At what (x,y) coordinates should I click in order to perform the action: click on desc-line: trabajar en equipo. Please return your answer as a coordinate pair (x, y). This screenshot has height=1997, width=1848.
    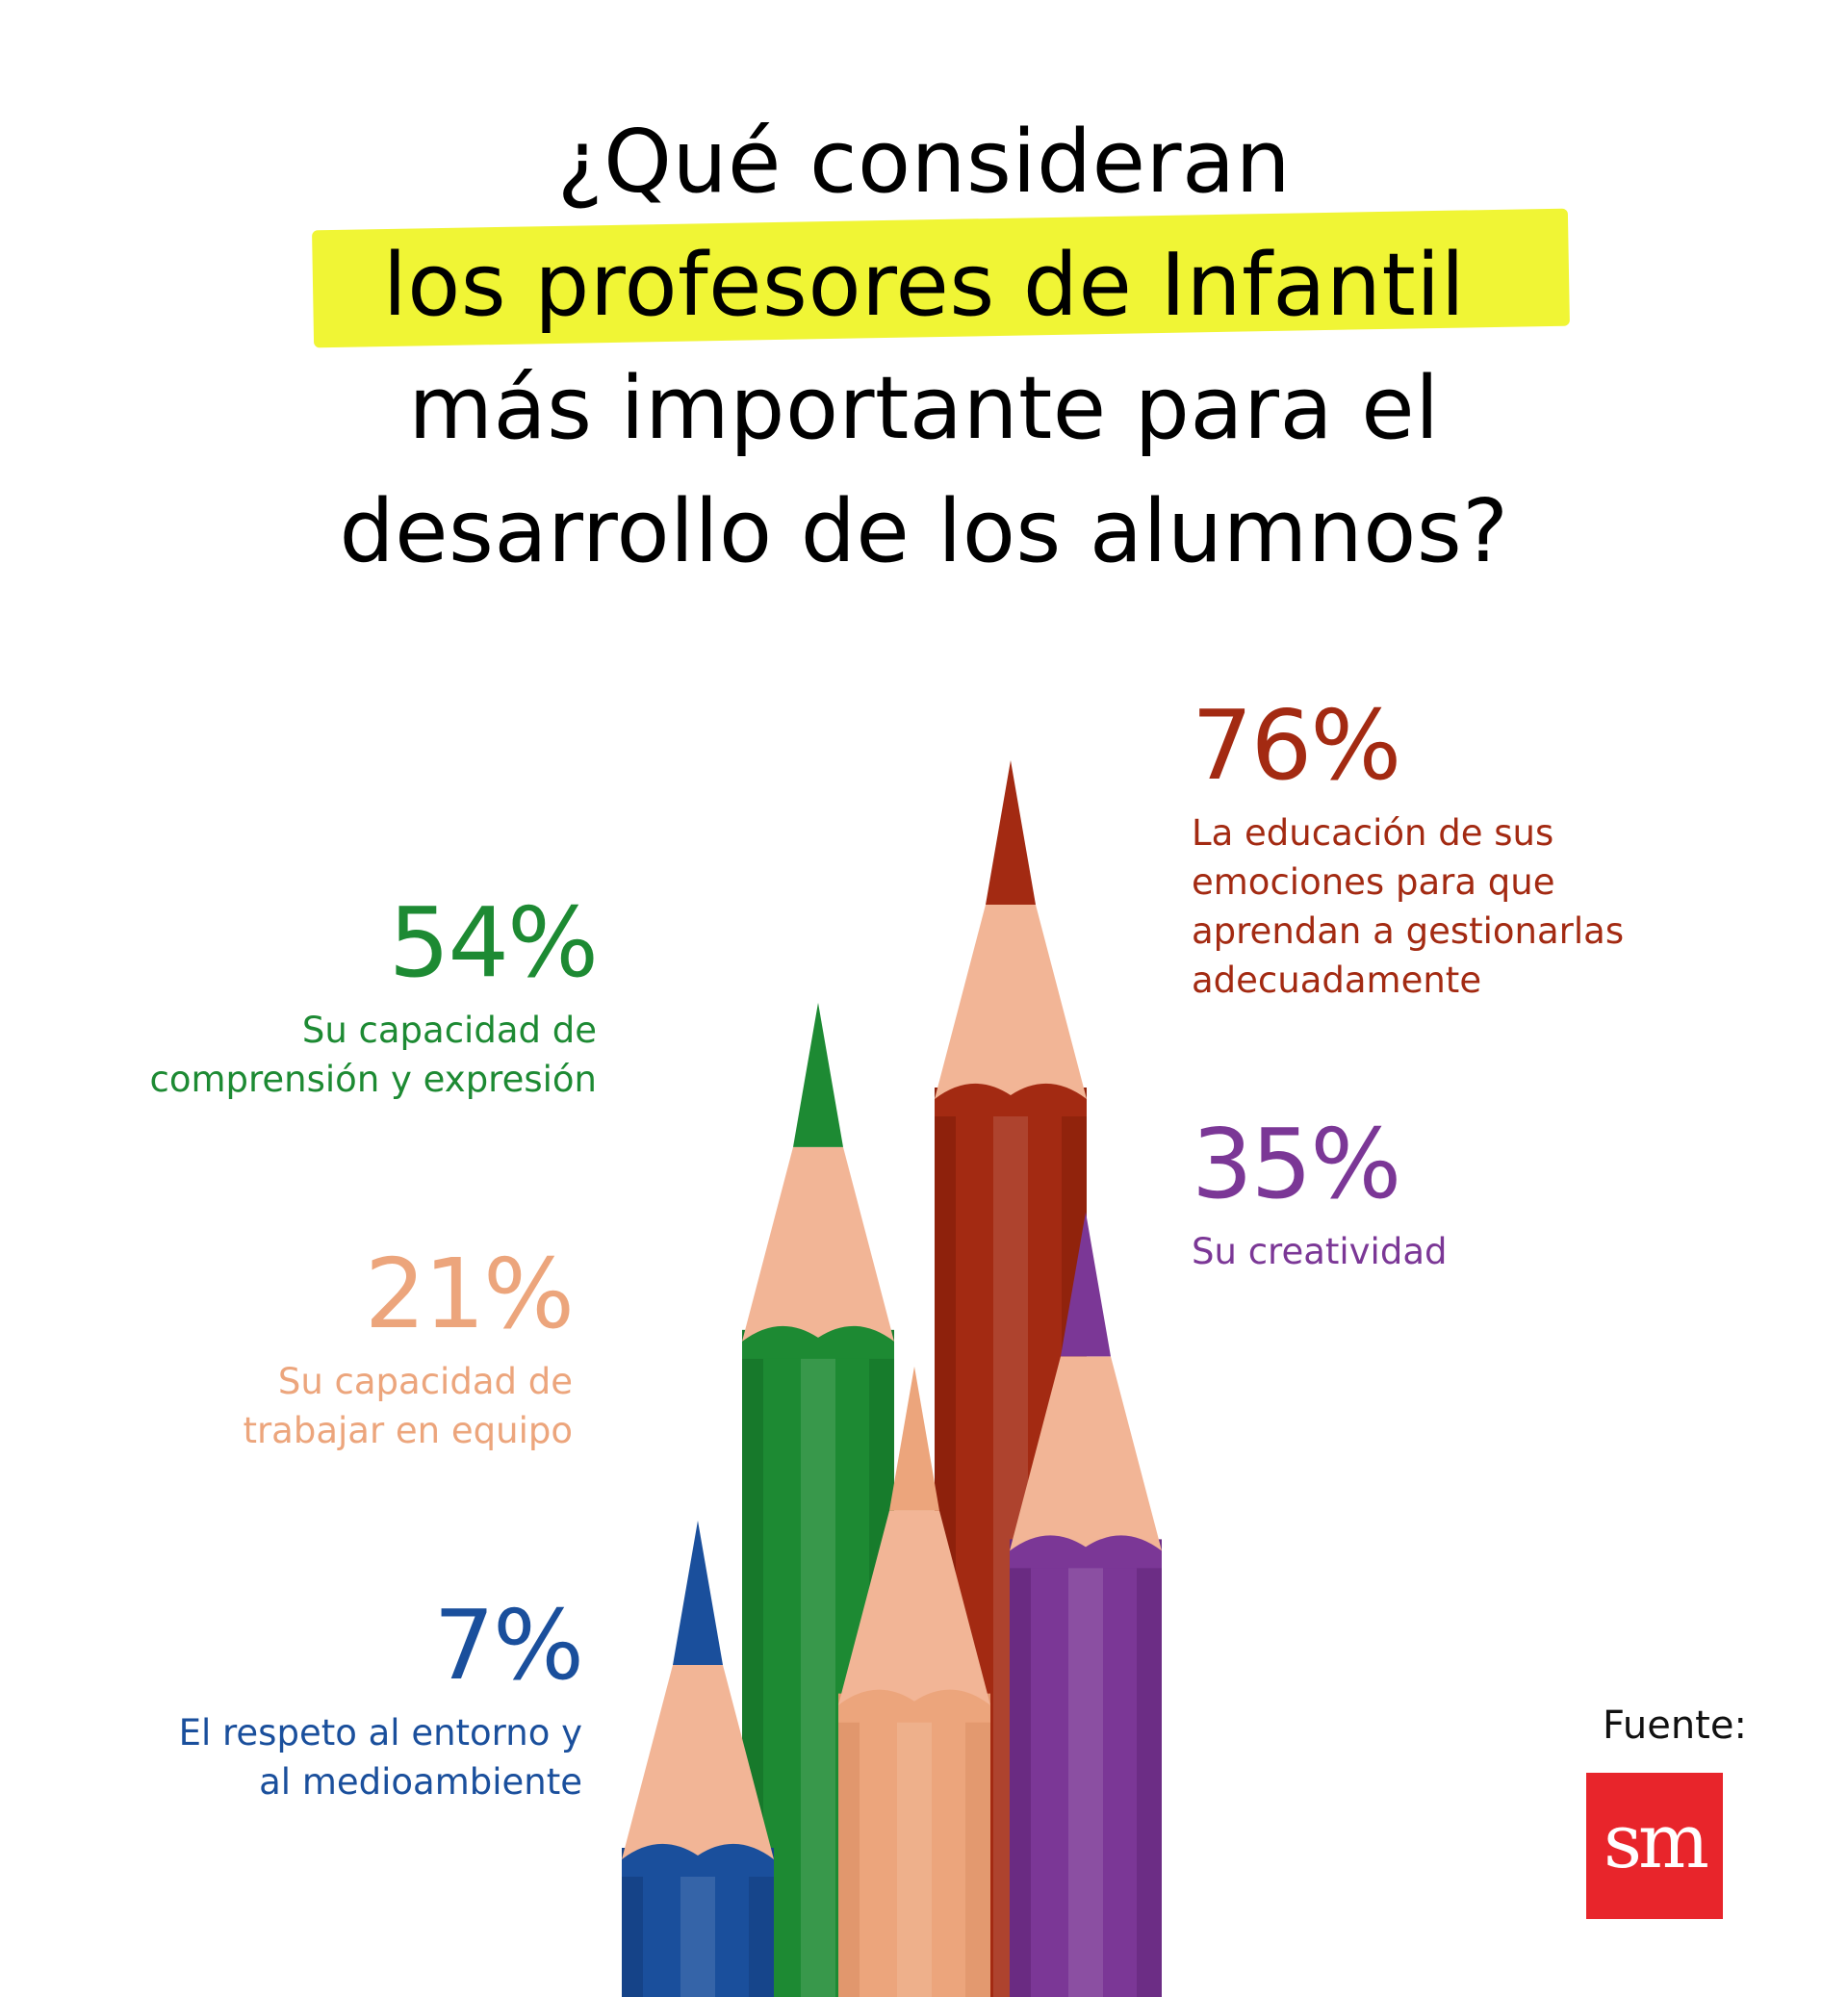
    Looking at the image, I should click on (408, 1431).